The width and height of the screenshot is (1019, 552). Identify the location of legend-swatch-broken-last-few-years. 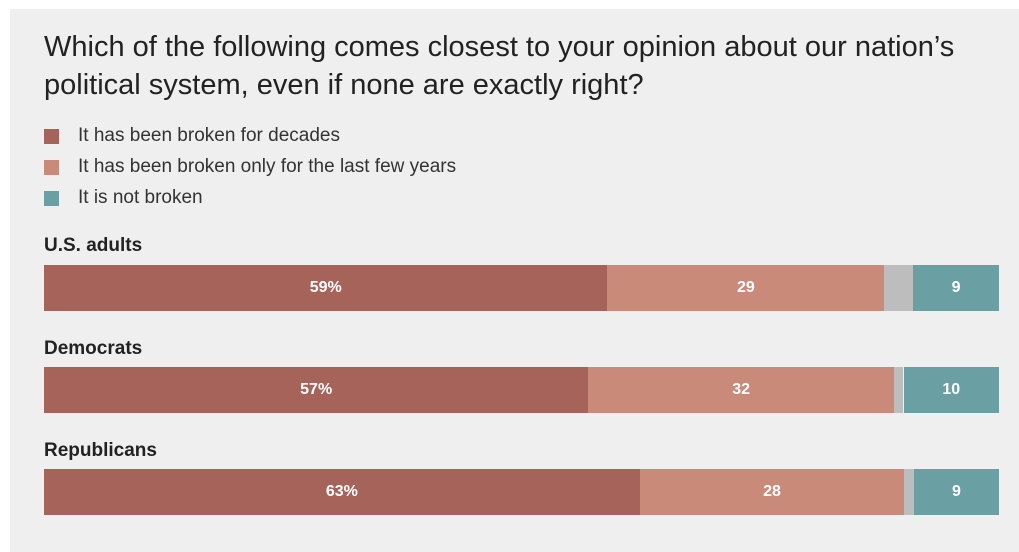
(51, 167).